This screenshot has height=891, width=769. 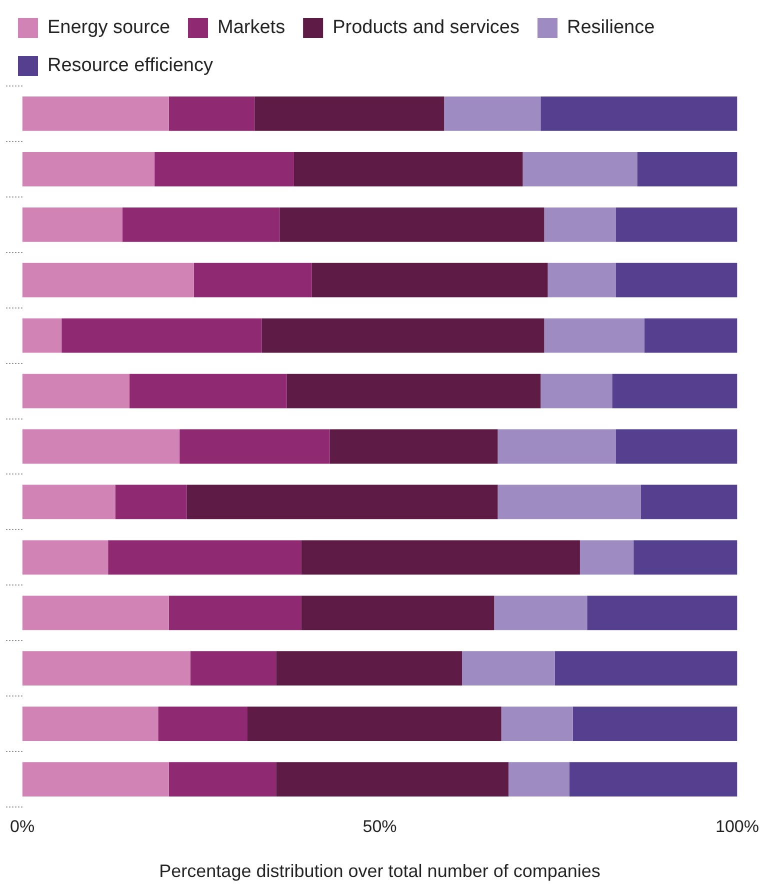 What do you see at coordinates (131, 65) in the screenshot?
I see `legend-label: Resource efficiency` at bounding box center [131, 65].